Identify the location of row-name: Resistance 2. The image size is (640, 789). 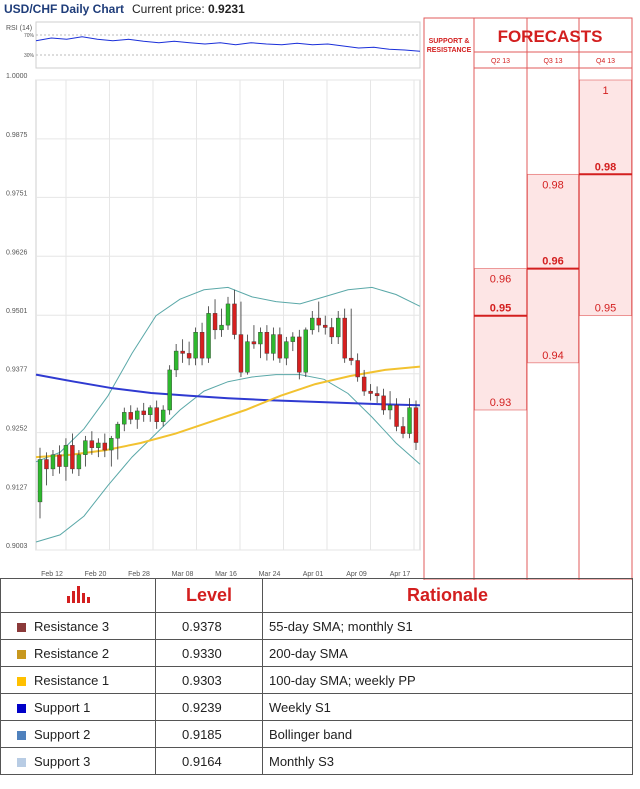
(78, 653).